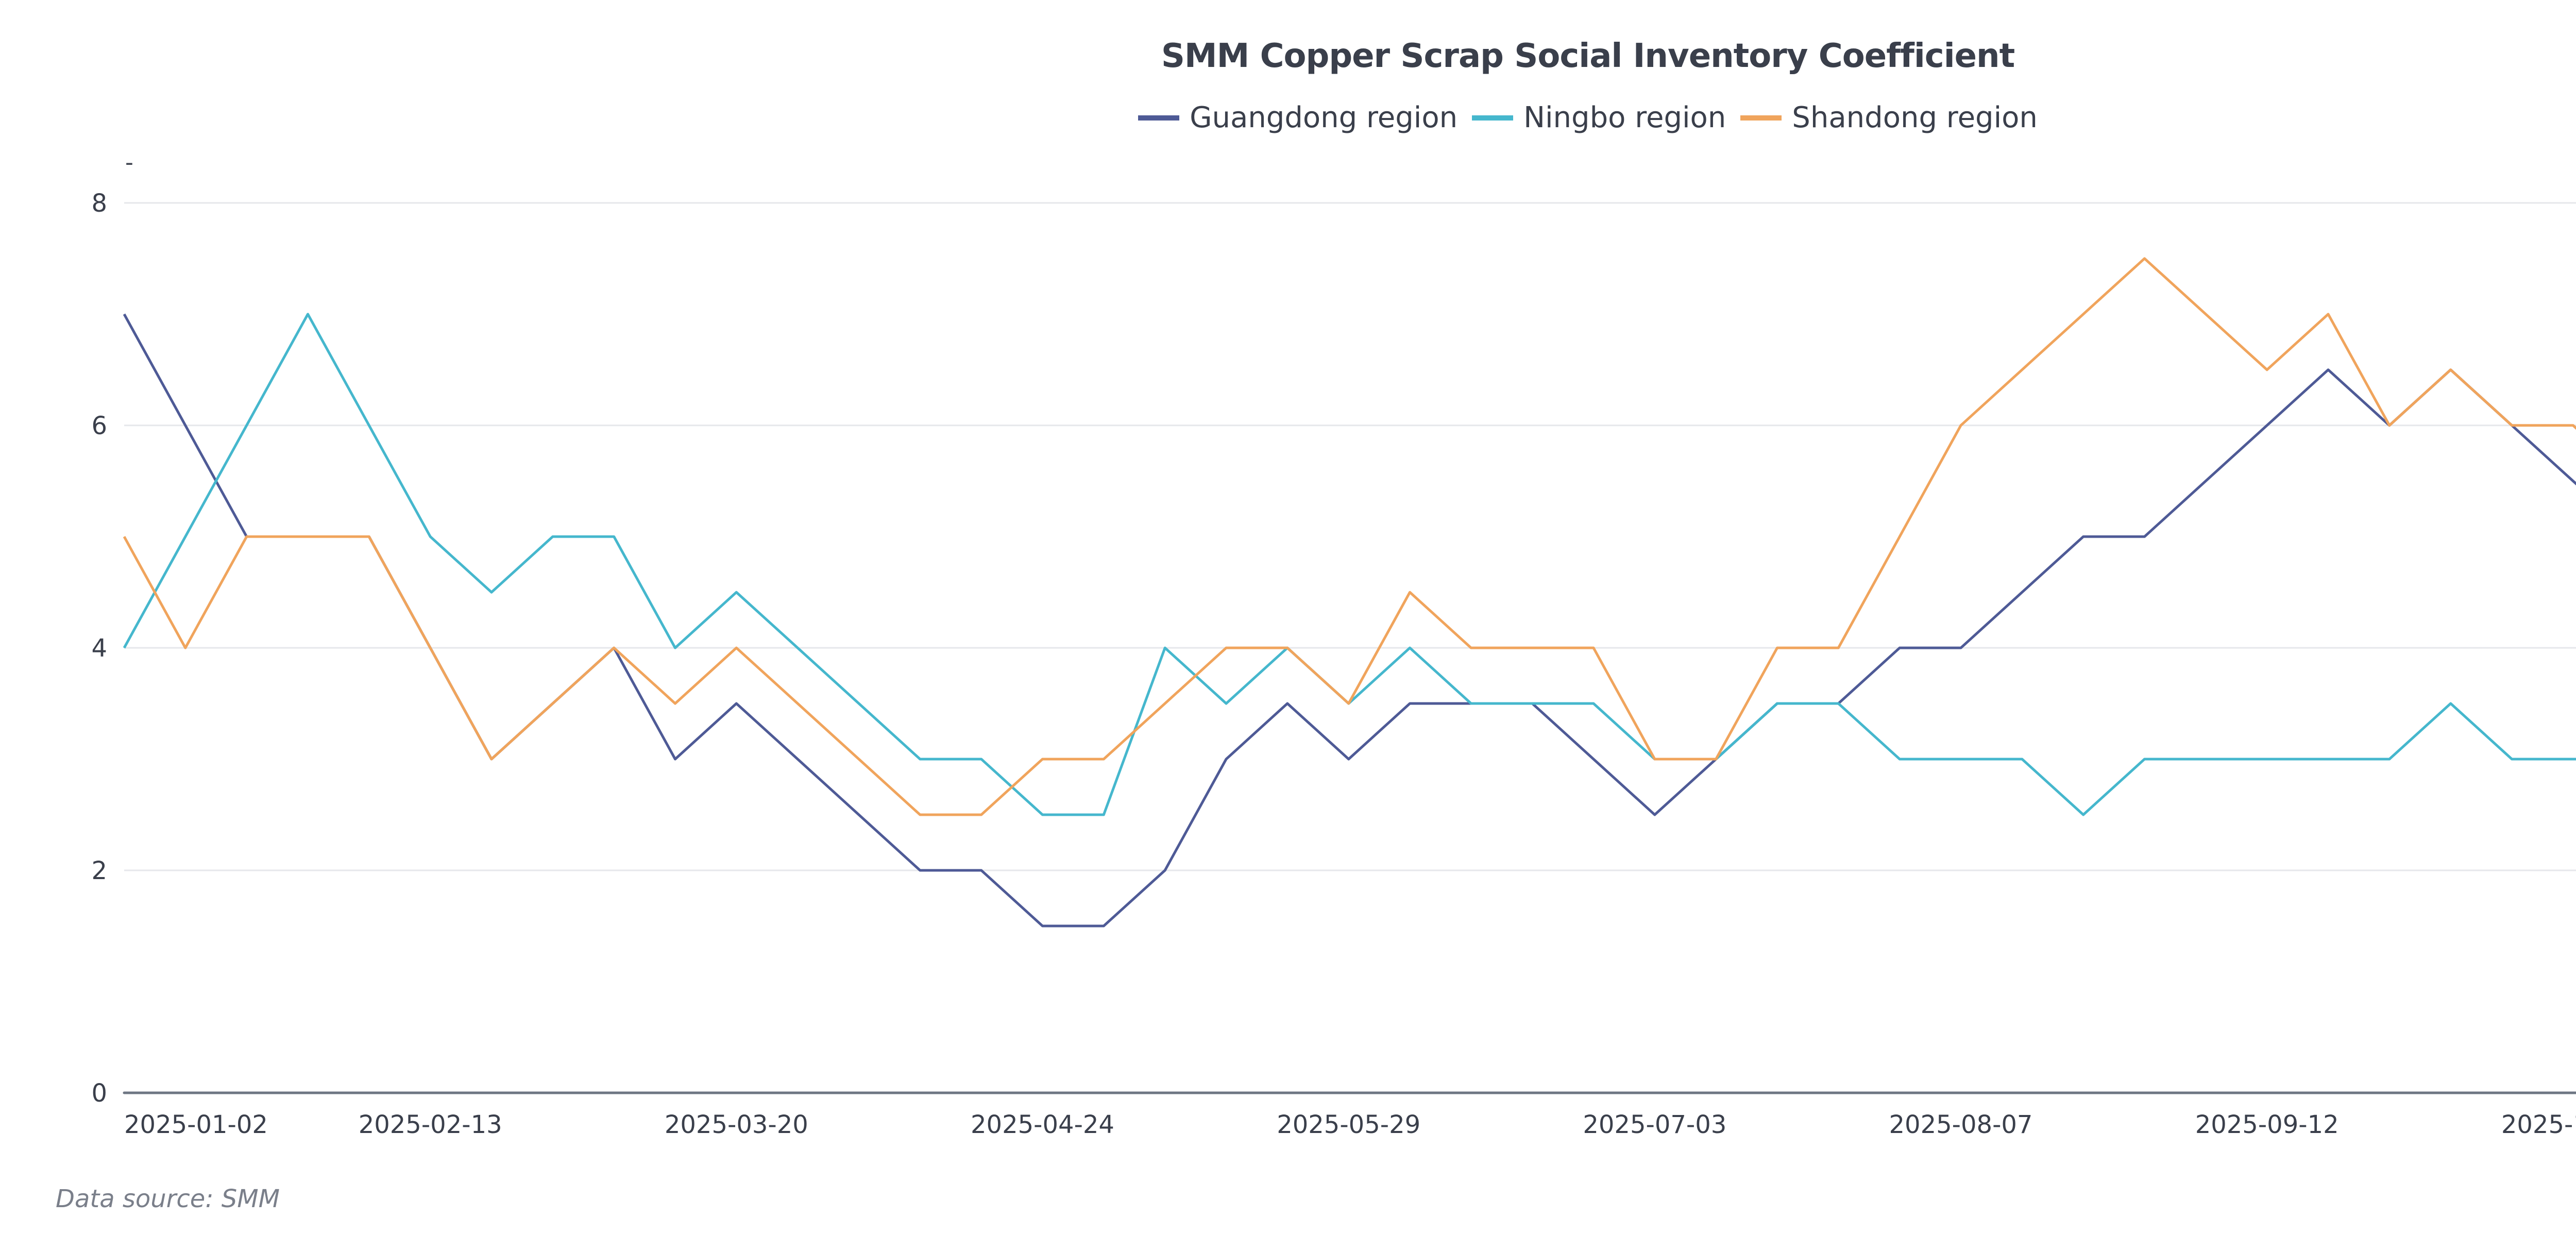 The height and width of the screenshot is (1236, 2576). What do you see at coordinates (1654, 1124) in the screenshot?
I see `x-tick-label: 2025-07-03` at bounding box center [1654, 1124].